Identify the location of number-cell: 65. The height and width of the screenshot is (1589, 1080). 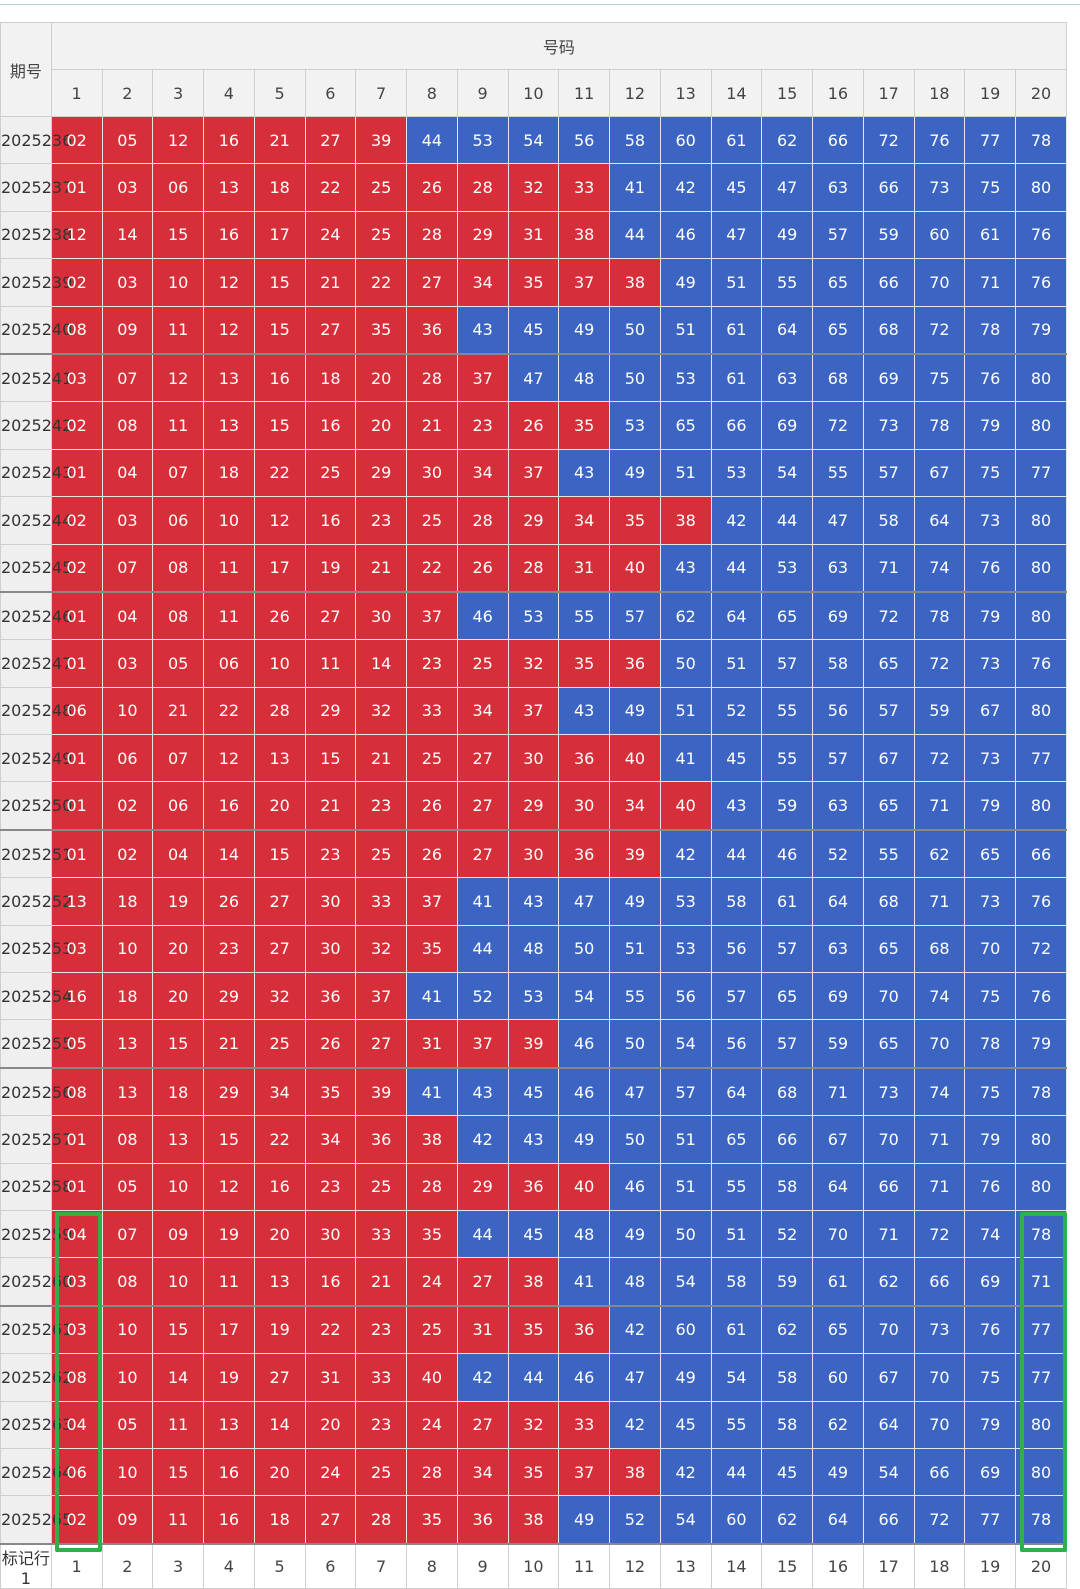
(787, 615).